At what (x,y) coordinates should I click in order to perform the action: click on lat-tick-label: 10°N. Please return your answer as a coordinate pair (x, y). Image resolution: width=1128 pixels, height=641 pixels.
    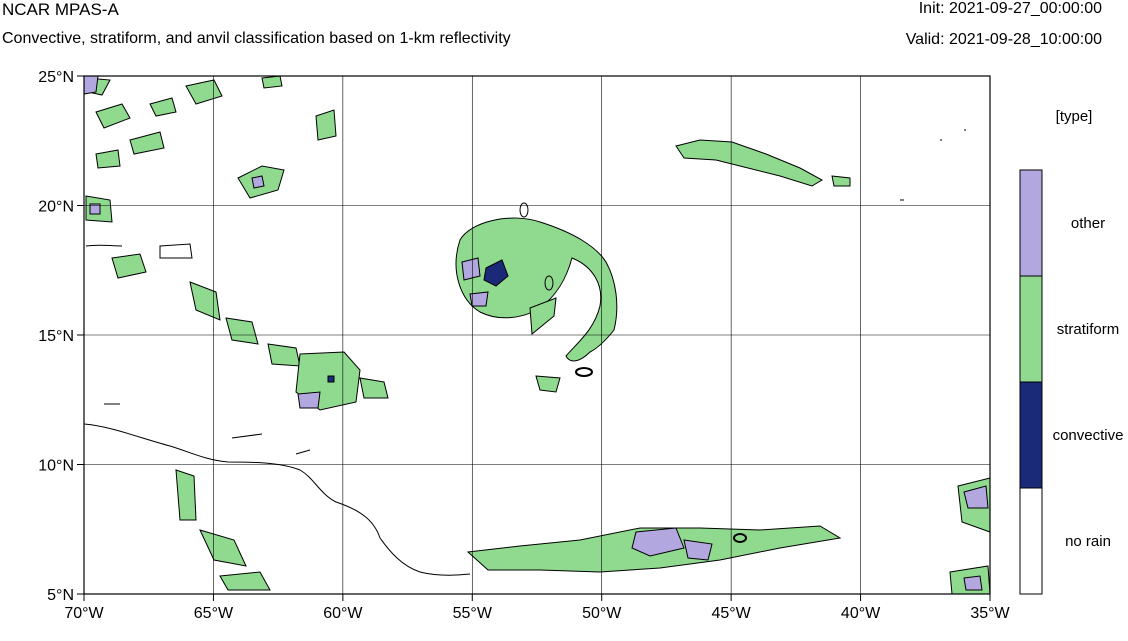
    Looking at the image, I should click on (56, 466).